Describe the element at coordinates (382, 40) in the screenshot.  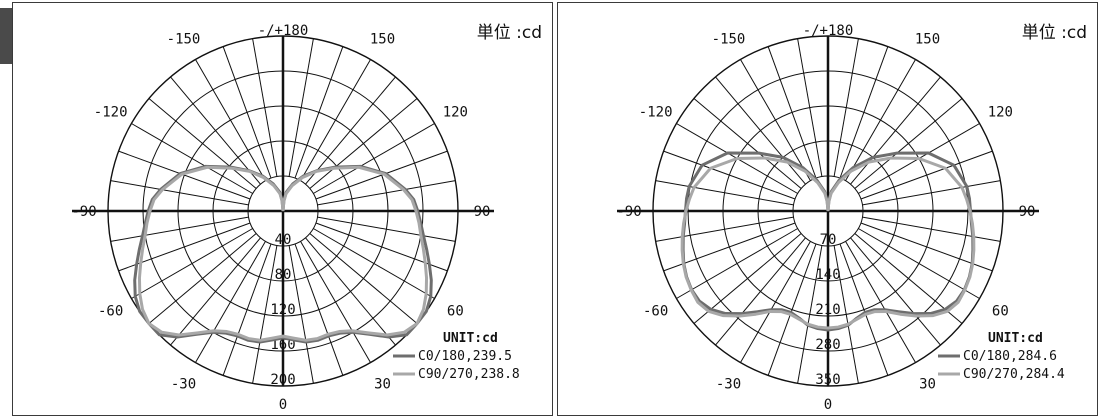
I see `left-angle-label: 150` at that location.